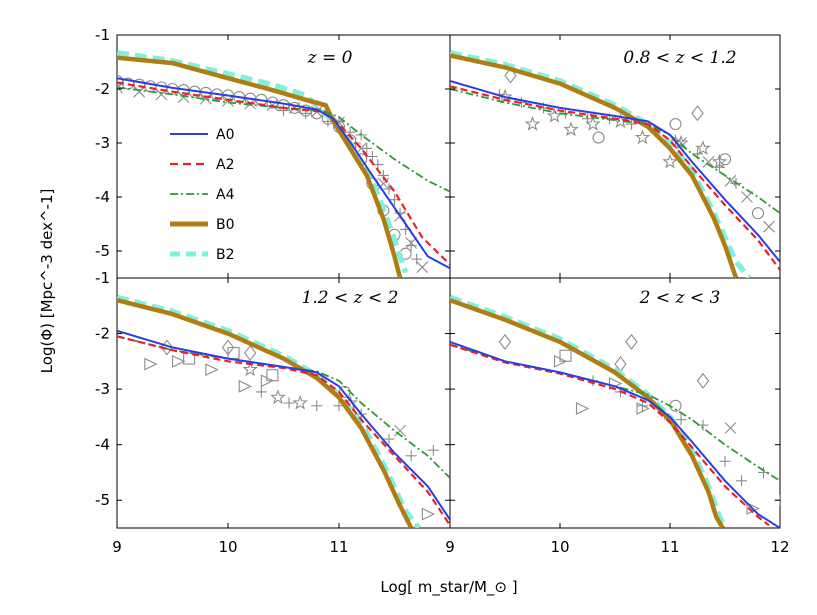 The height and width of the screenshot is (615, 817). I want to click on panel-3-series-b0-line, so click(265, 413).